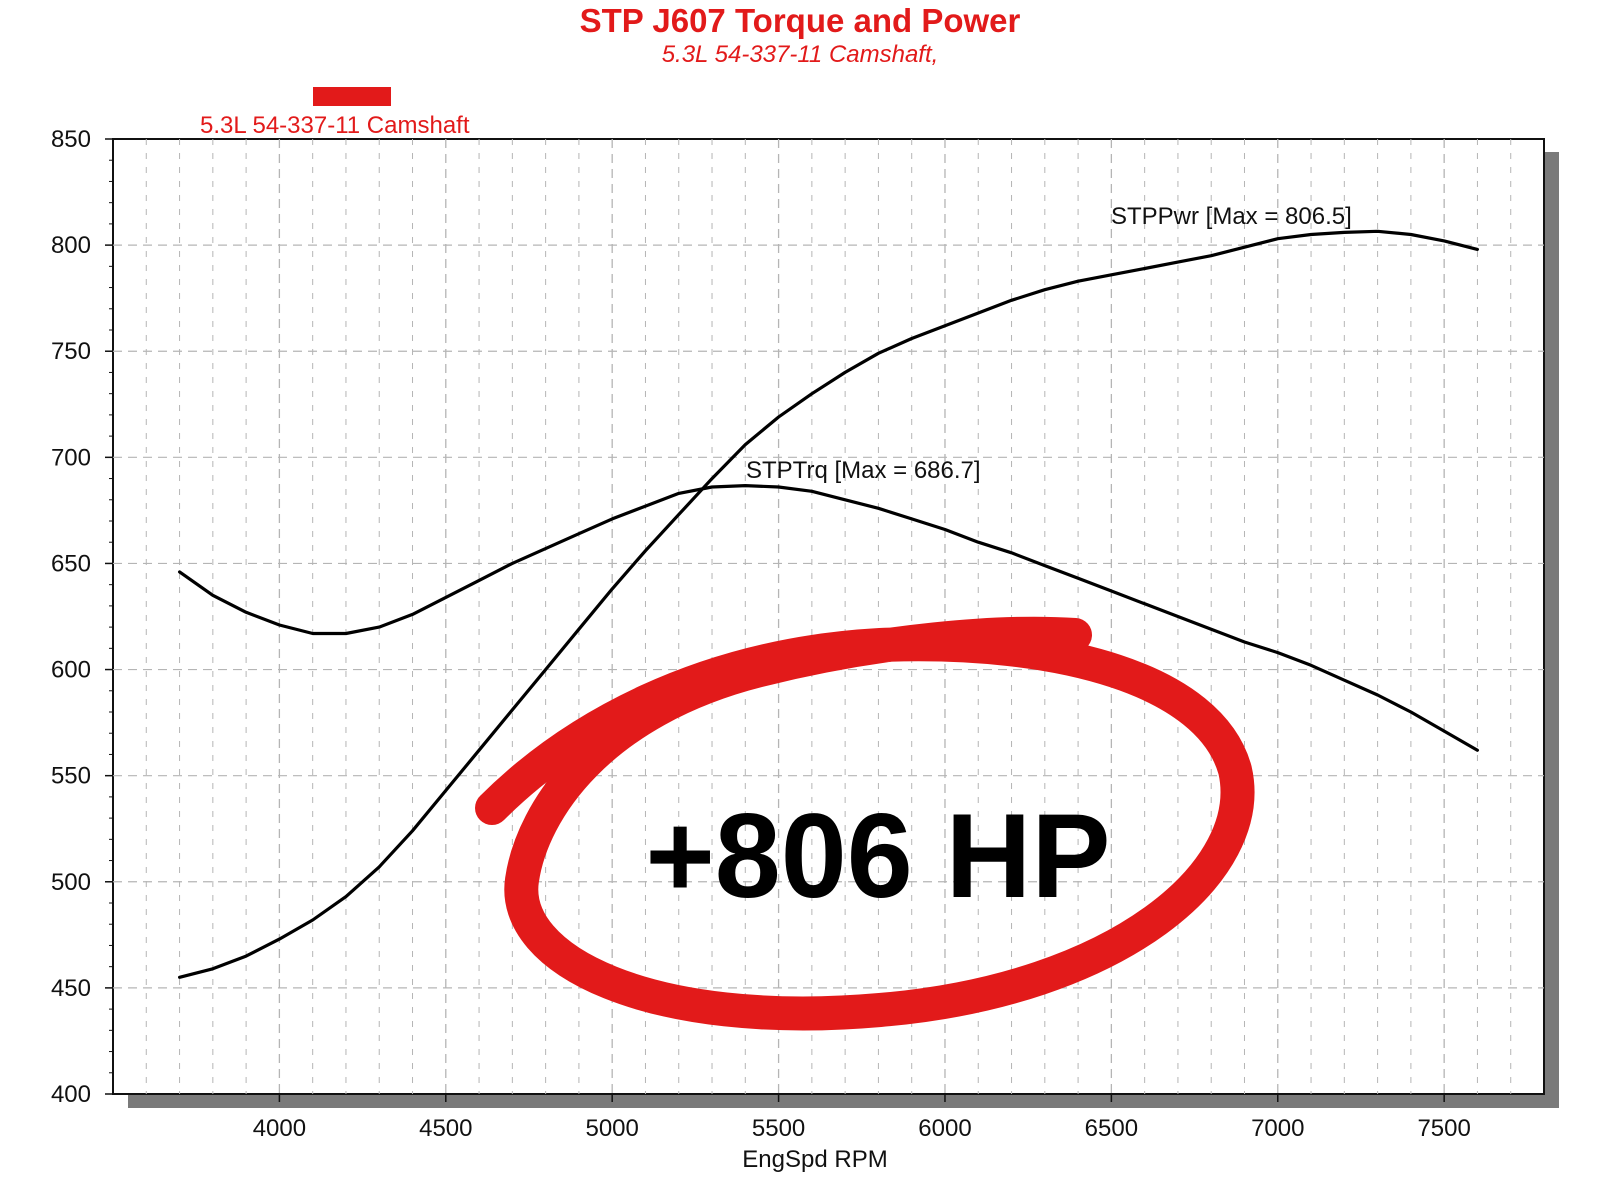 The width and height of the screenshot is (1600, 1183). What do you see at coordinates (944, 1128) in the screenshot?
I see `x-tick-label: 6000` at bounding box center [944, 1128].